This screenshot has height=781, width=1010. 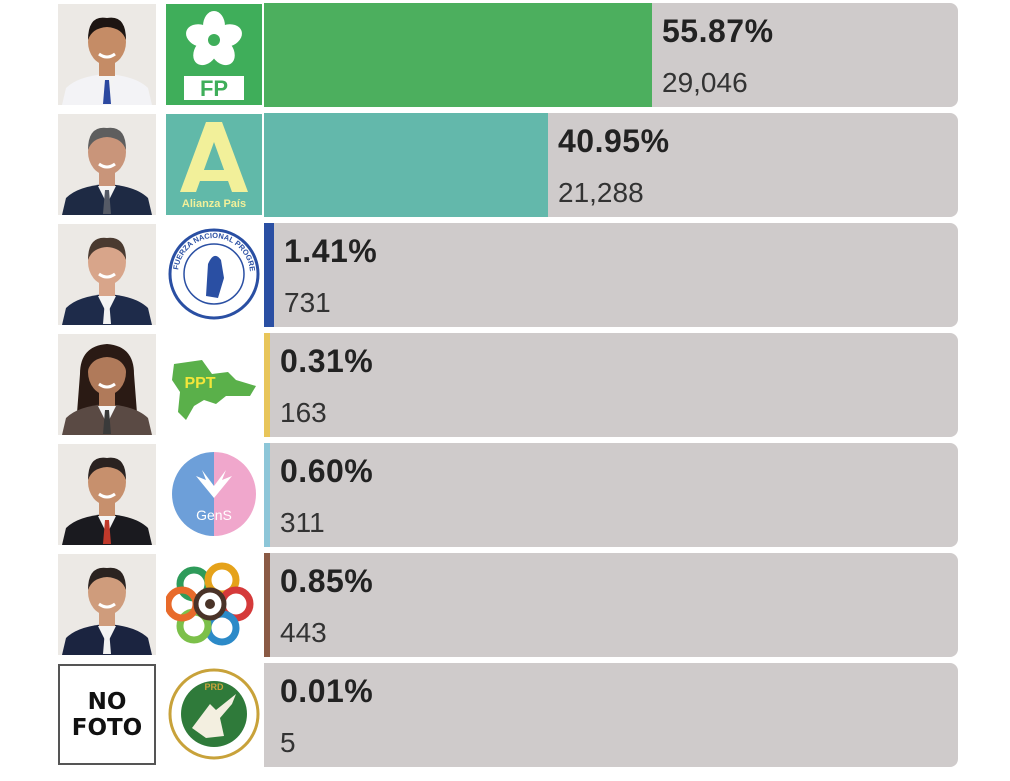 What do you see at coordinates (611, 165) in the screenshot?
I see `bar-track: 40.95% 21,288` at bounding box center [611, 165].